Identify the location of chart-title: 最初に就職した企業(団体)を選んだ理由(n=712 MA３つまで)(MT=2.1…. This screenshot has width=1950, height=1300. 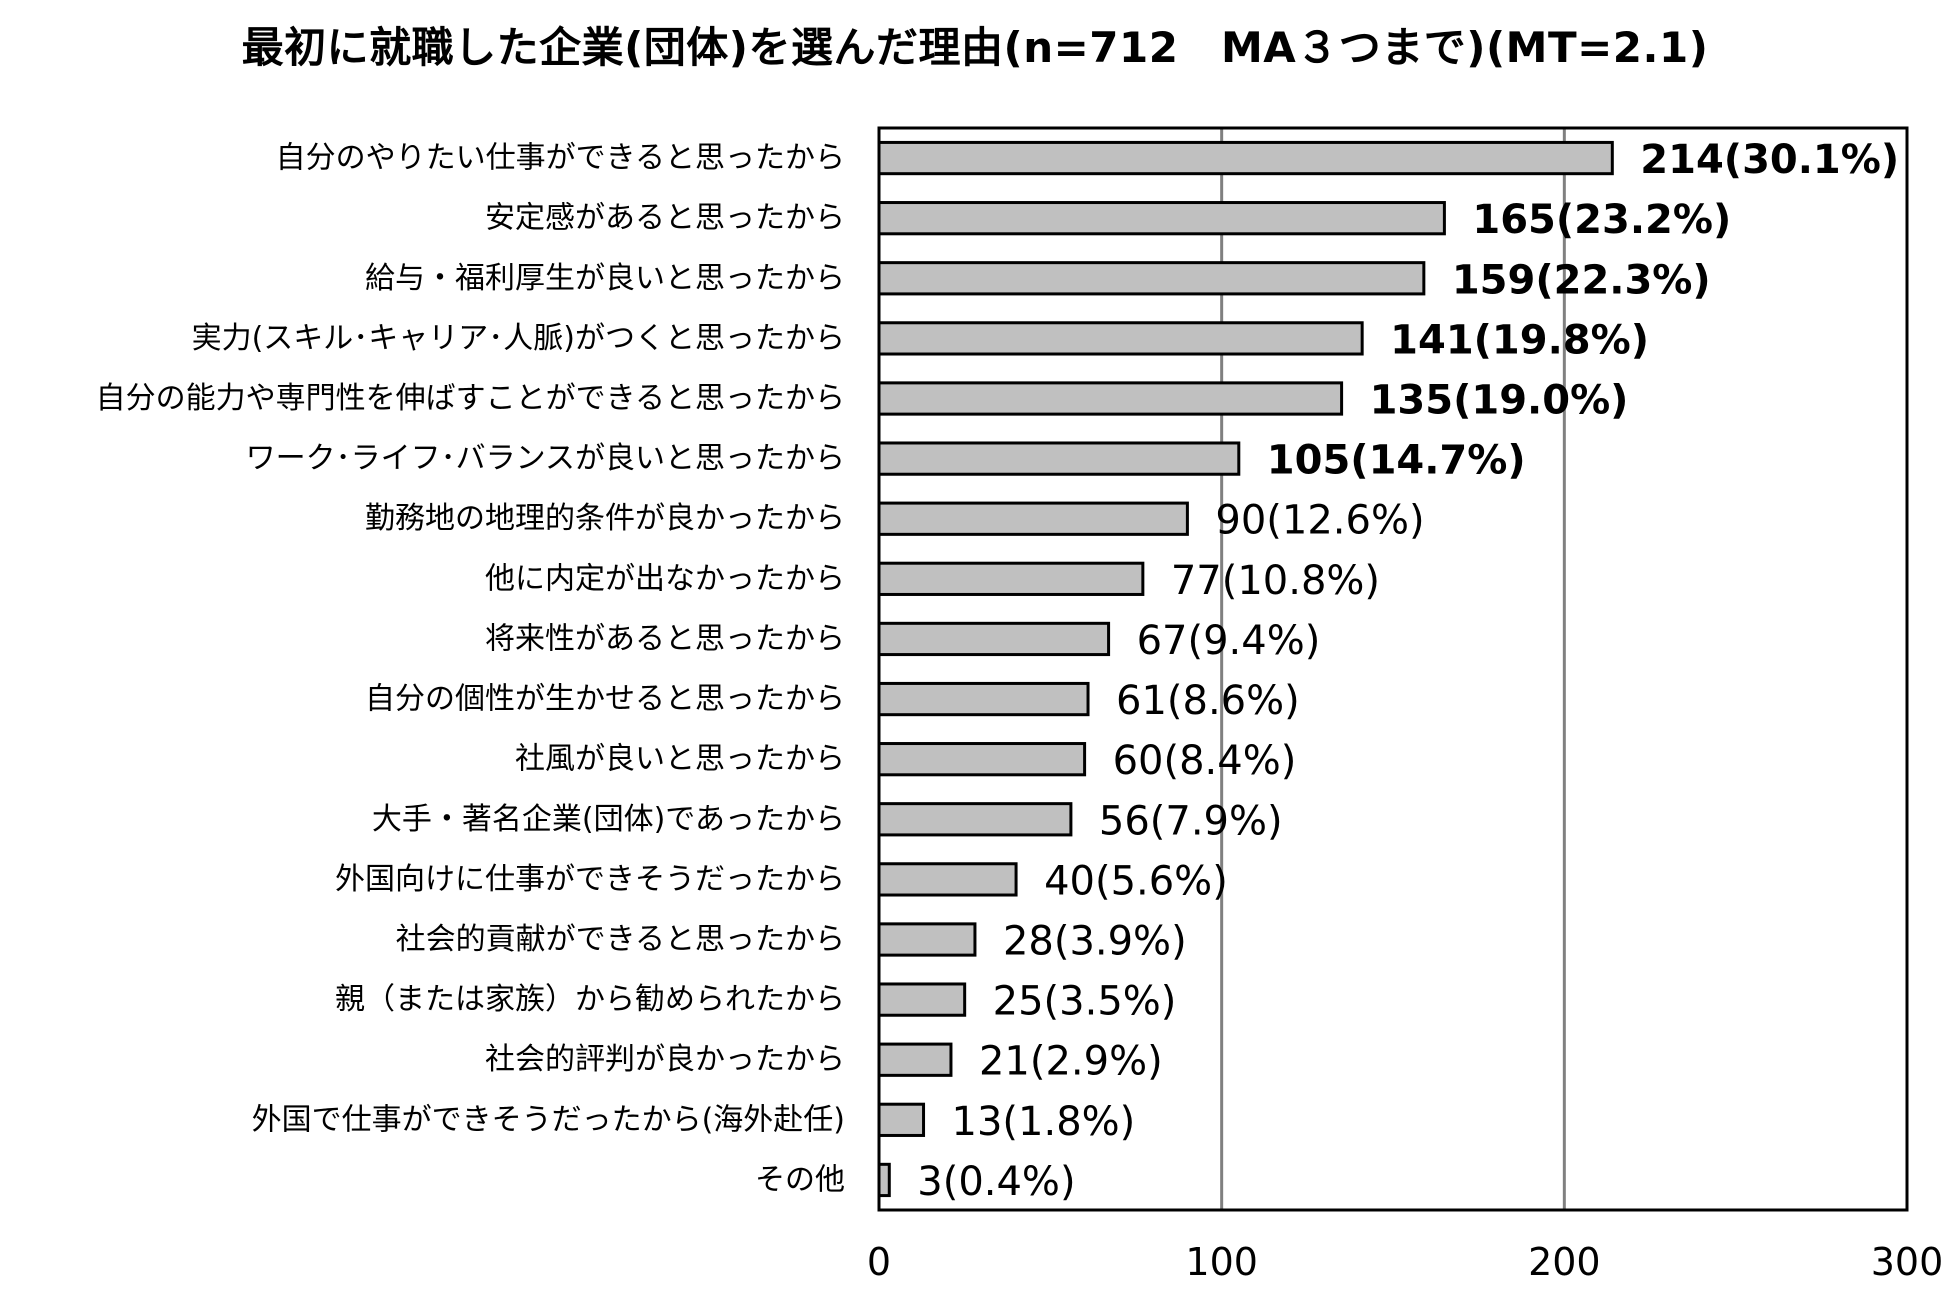
(975, 47).